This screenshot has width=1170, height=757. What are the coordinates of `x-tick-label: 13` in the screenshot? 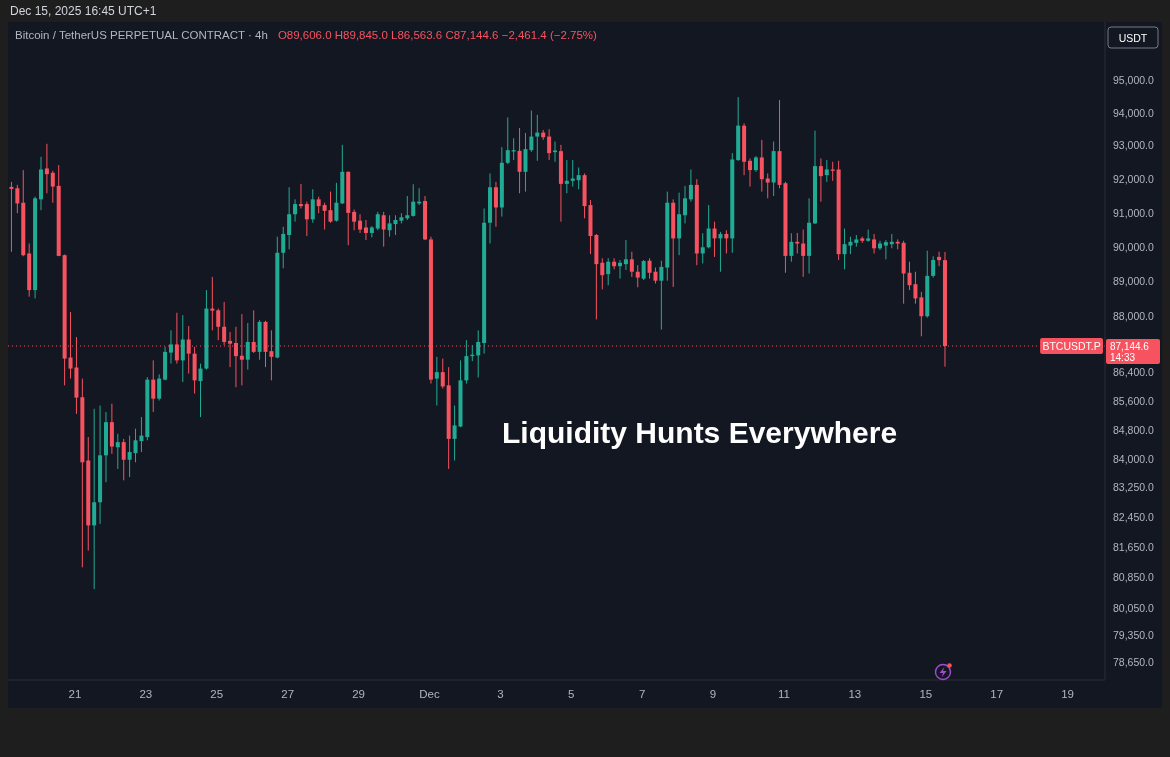 It's located at (855, 694).